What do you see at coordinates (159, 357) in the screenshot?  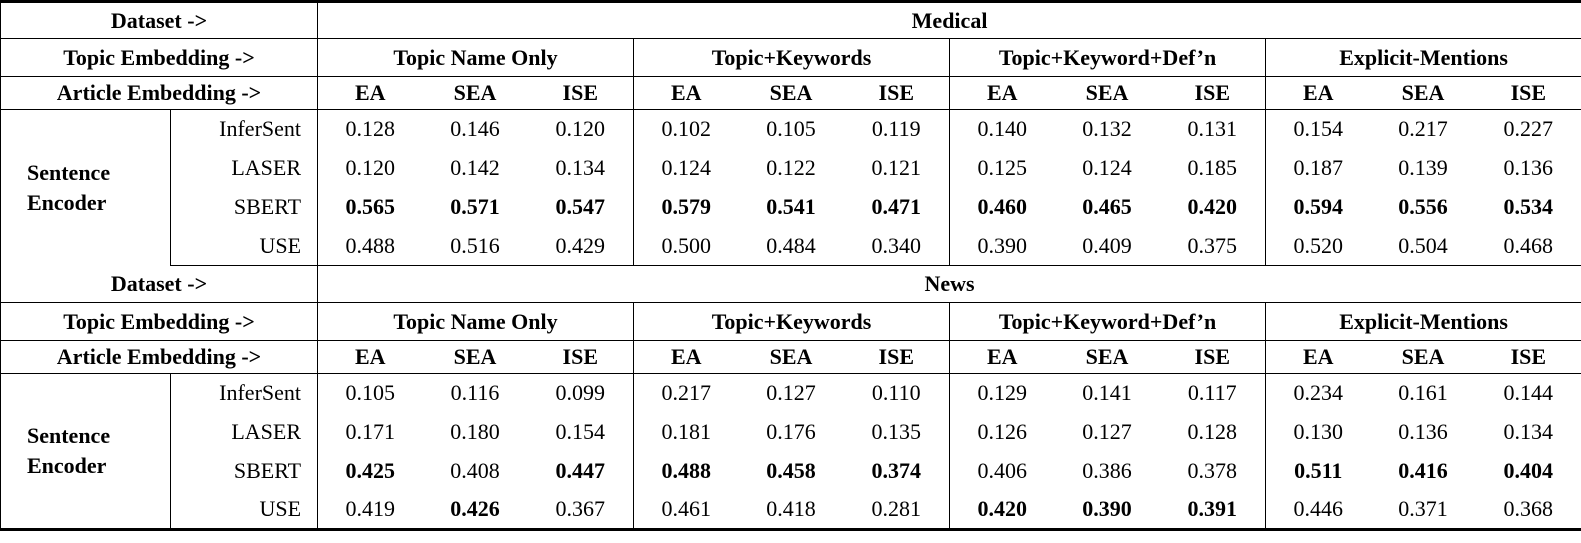 I see `article-embedding-row-label: Article Embedding ->` at bounding box center [159, 357].